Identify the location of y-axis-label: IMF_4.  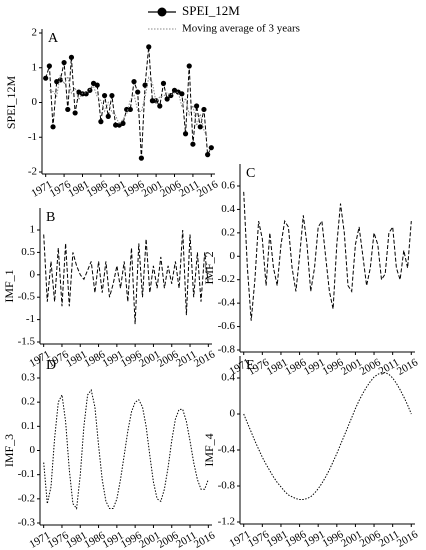
(209, 449).